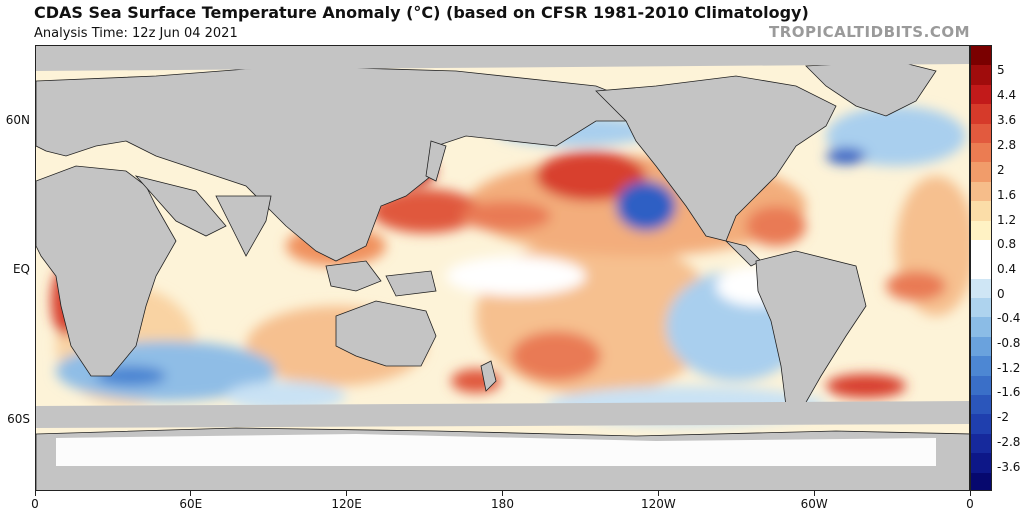  Describe the element at coordinates (811, 331) in the screenshot. I see `land-south-america` at that location.